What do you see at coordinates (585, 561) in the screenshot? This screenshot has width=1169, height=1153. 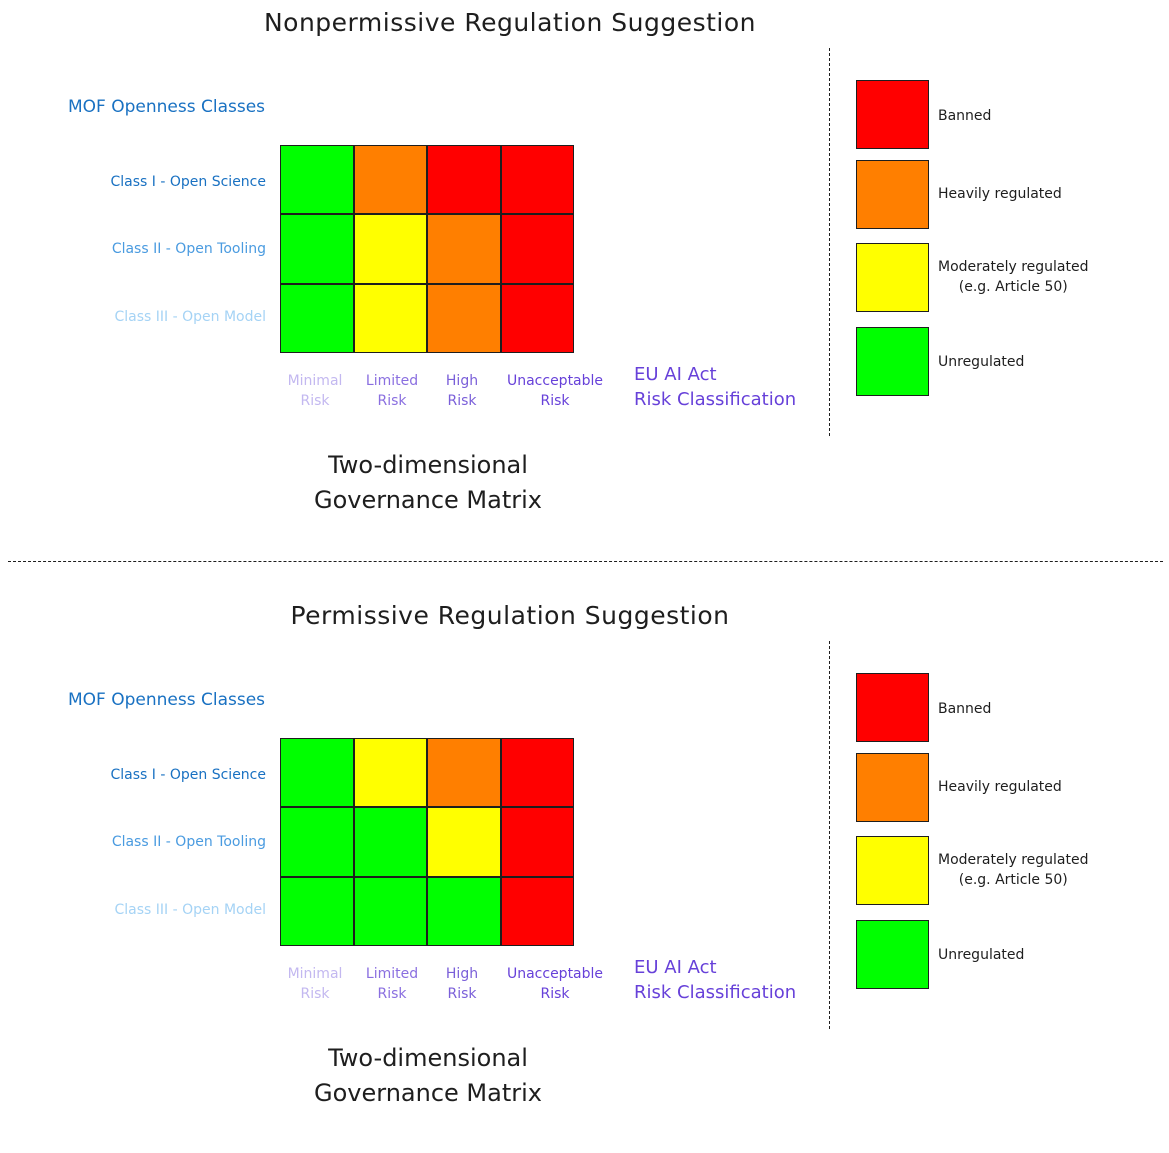 I see `horizontal-divider` at bounding box center [585, 561].